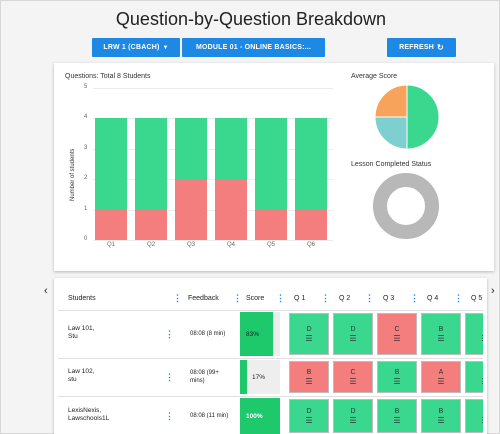 This screenshot has width=500, height=434. I want to click on bar-q1-correct, so click(111, 164).